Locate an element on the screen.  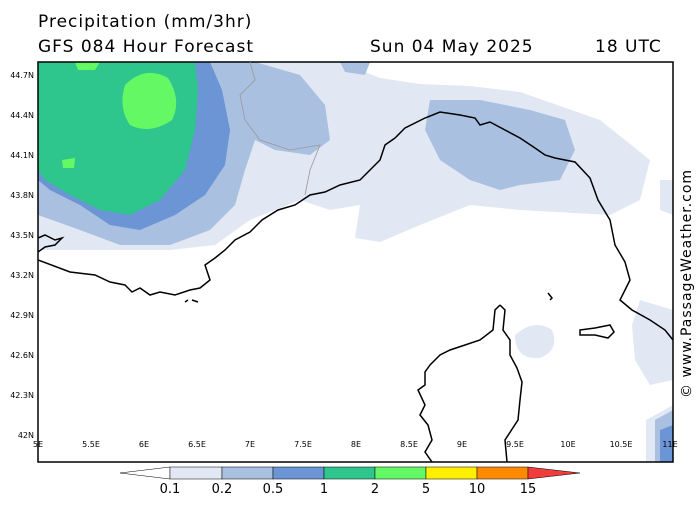
lat-tick: 42N is located at coordinates (25, 435).